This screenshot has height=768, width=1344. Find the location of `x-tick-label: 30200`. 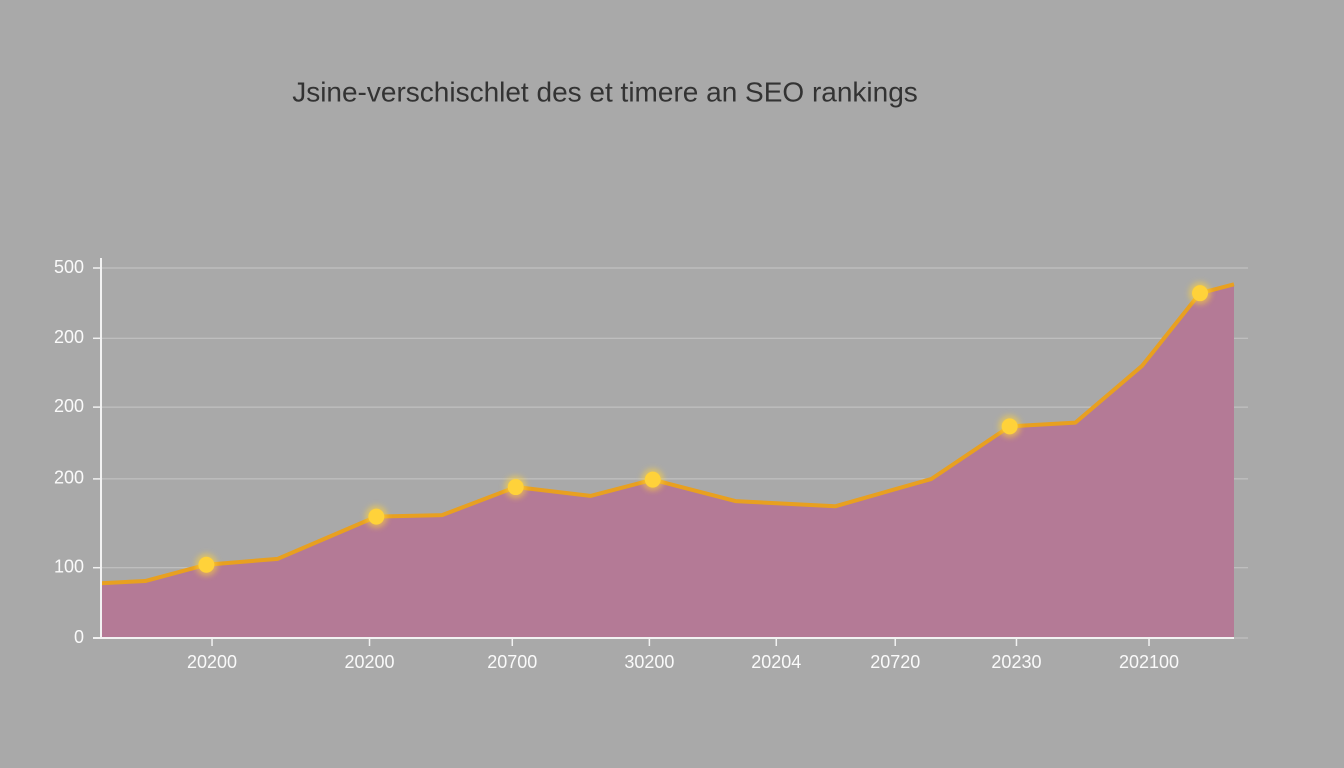

x-tick-label: 30200 is located at coordinates (649, 662).